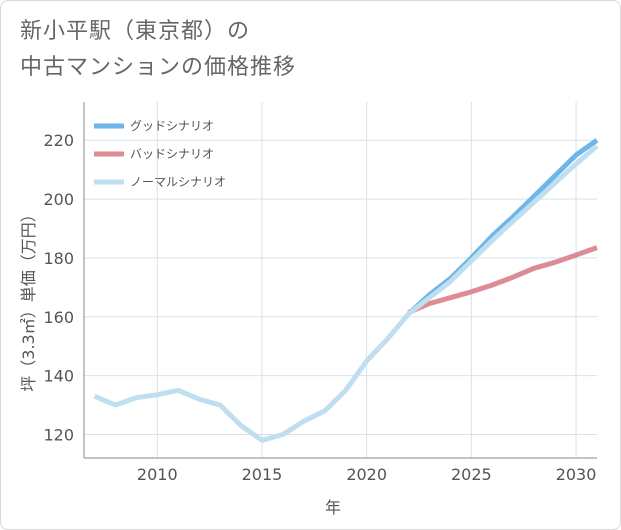  I want to click on title-line-1: 新小平駅（東京都）の, so click(135, 31).